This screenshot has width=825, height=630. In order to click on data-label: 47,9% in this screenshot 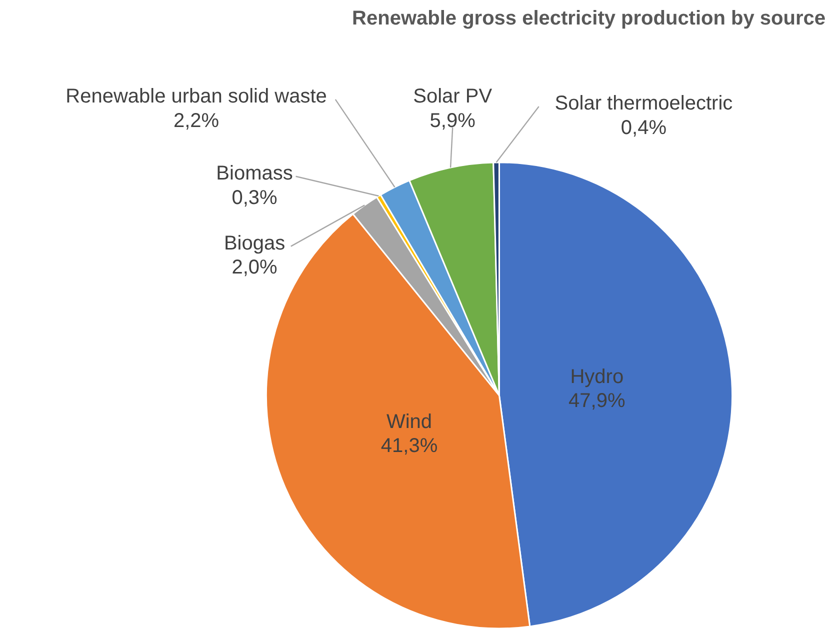, I will do `click(597, 401)`.